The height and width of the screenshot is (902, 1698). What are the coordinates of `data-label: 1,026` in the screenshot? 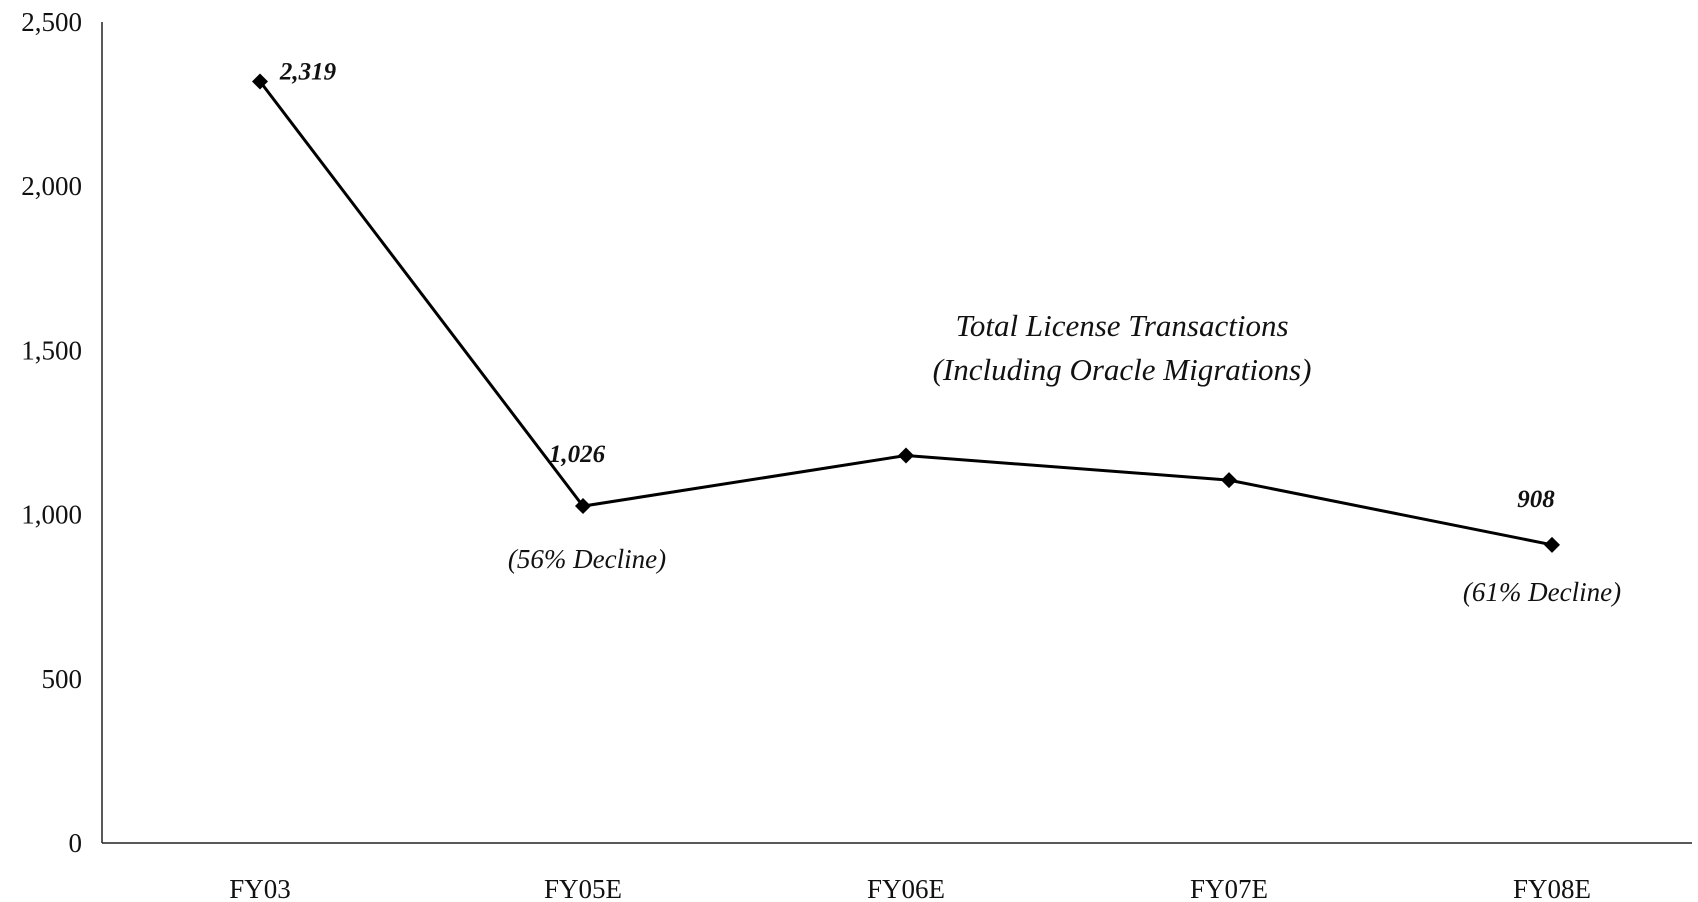 It's located at (577, 454).